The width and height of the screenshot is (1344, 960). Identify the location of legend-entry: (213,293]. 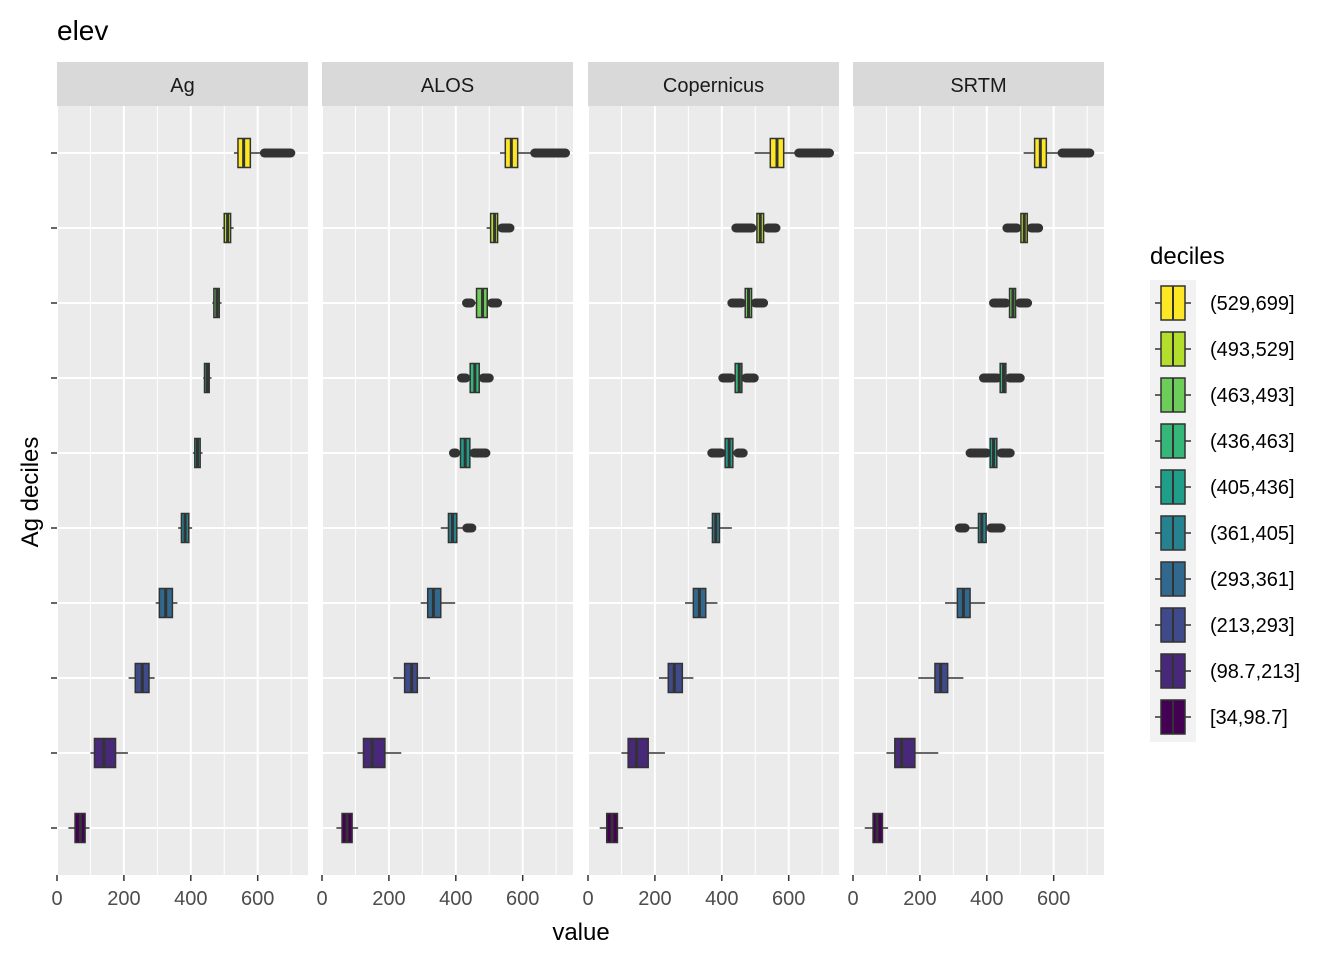
(1225, 625).